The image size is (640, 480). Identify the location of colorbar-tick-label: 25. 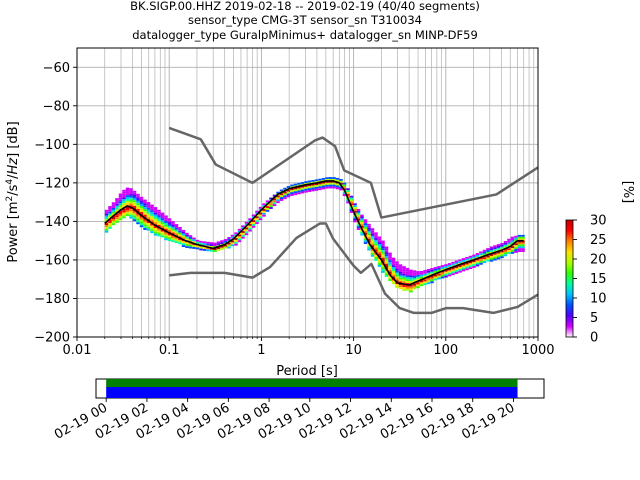
(598, 240).